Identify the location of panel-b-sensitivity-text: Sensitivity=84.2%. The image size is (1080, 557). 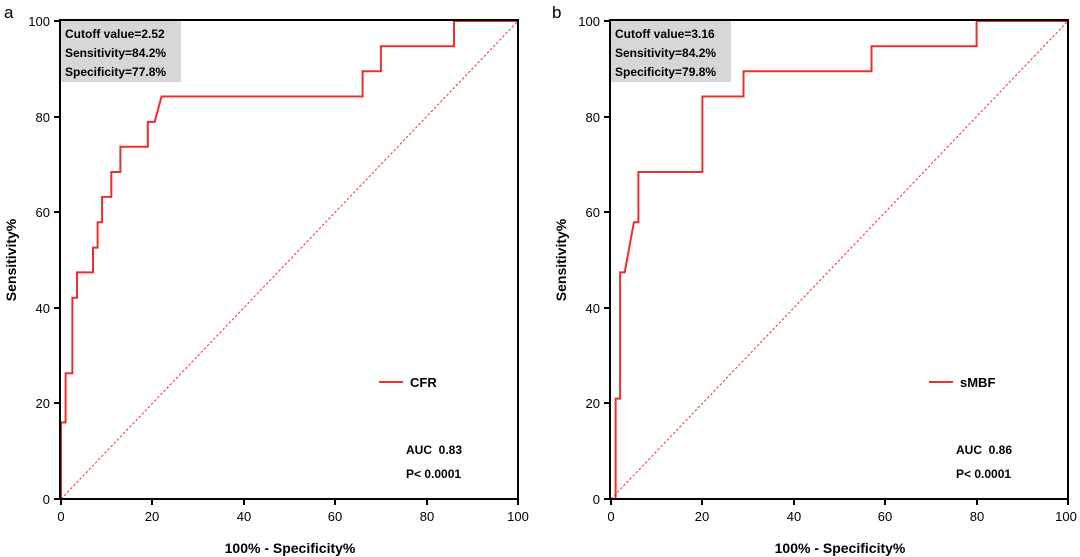
(665, 53).